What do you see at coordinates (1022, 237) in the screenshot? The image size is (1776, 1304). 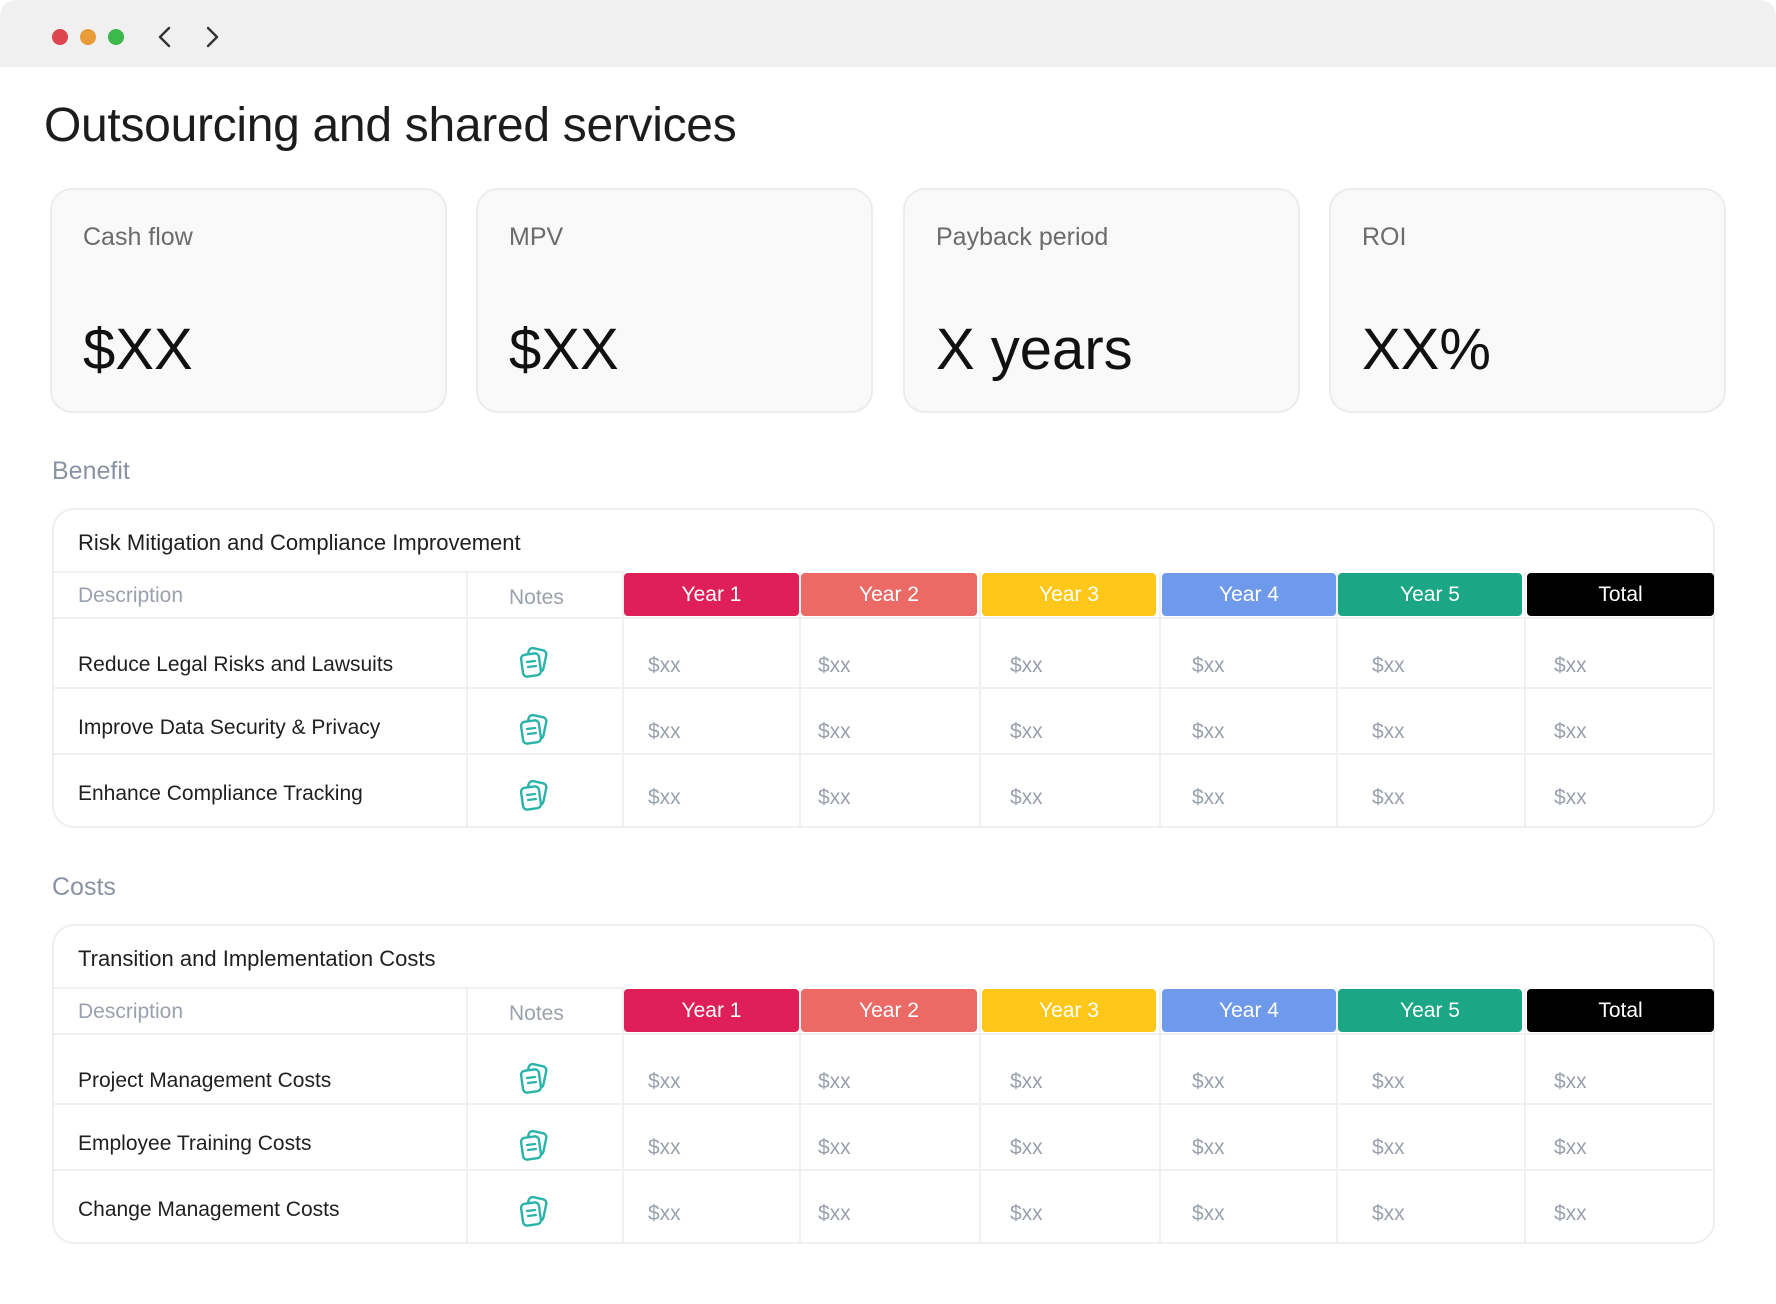 I see `kpi-label: Payback period` at bounding box center [1022, 237].